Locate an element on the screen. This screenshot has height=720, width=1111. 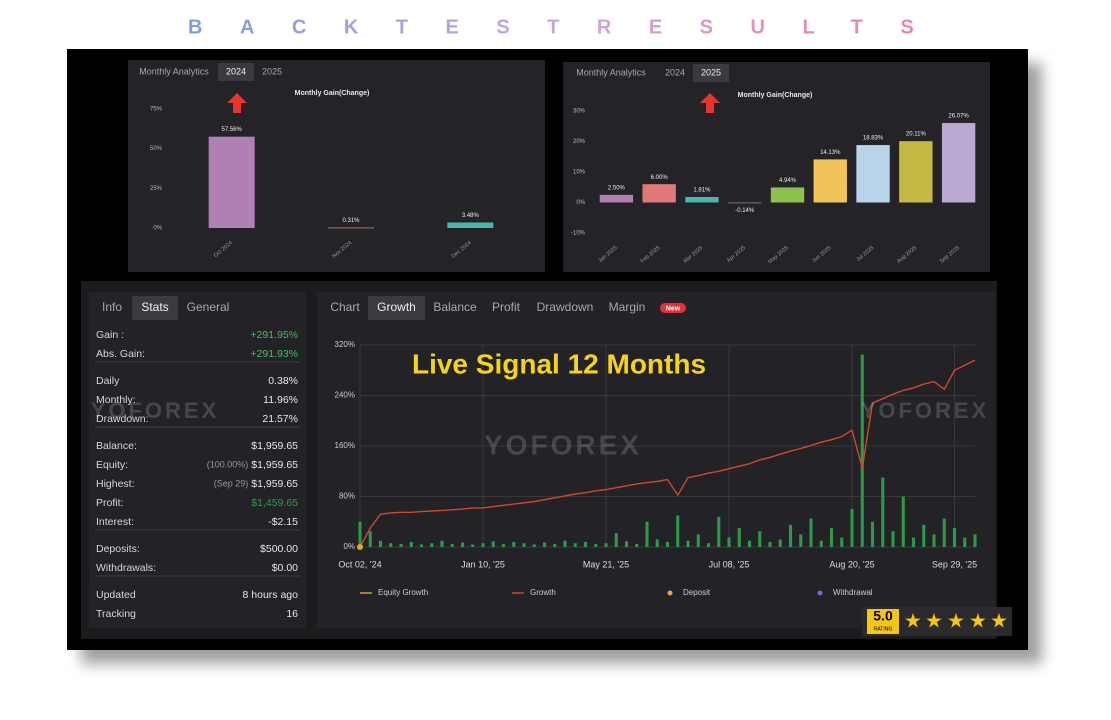
value-label: 14.13% is located at coordinates (830, 153).